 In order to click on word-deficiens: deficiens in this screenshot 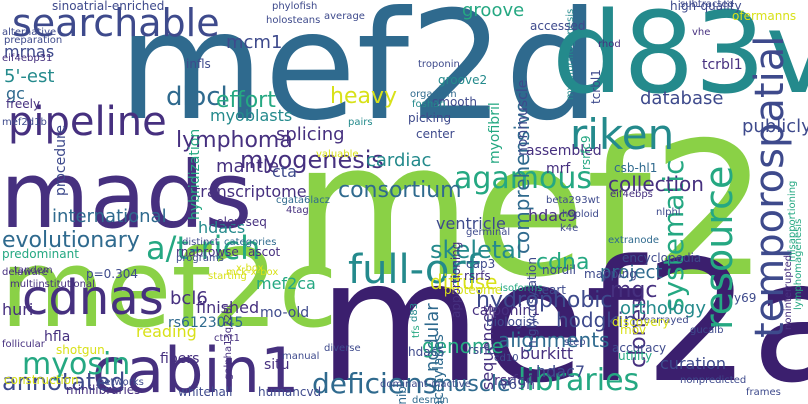, I will do `click(375, 383)`.